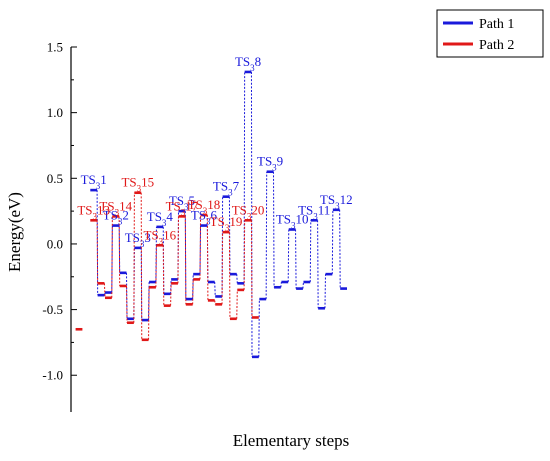 The image size is (550, 461). Describe the element at coordinates (292, 221) in the screenshot. I see `ts-label: TS310` at that location.